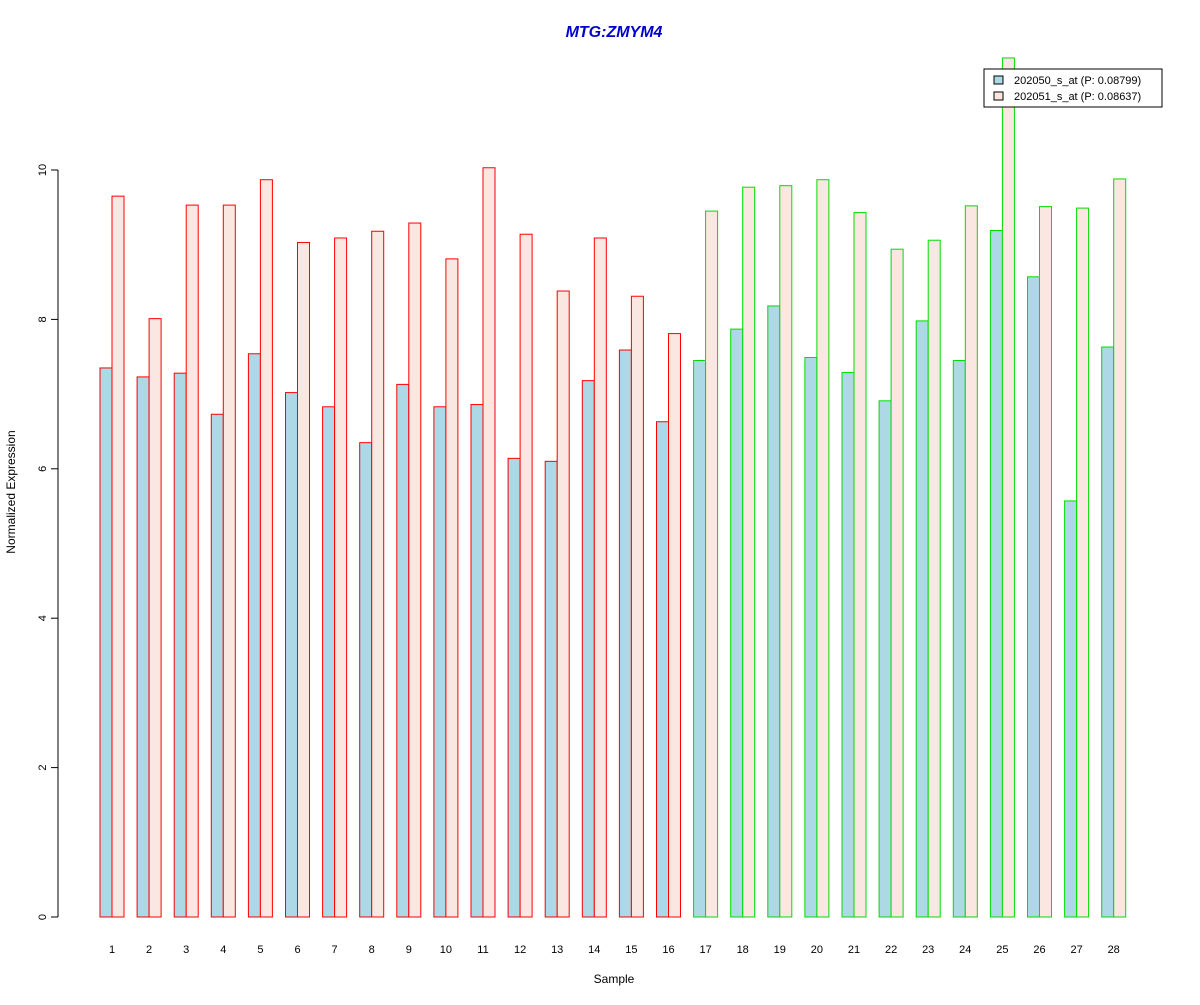 The width and height of the screenshot is (1200, 1005). Describe the element at coordinates (1039, 950) in the screenshot. I see `x-tick-label: 26` at that location.